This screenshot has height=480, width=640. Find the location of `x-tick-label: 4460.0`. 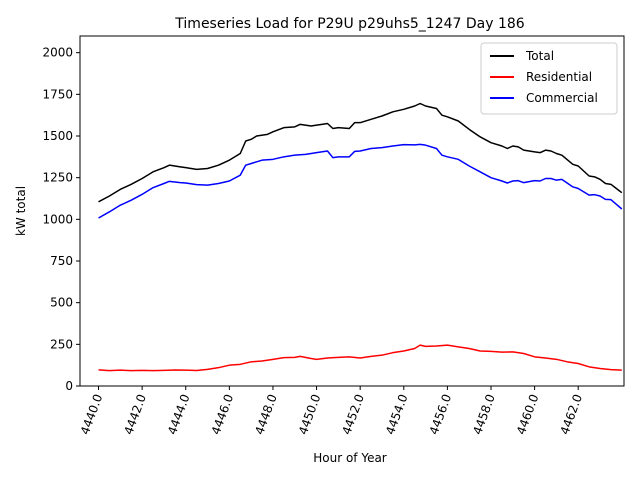

x-tick-label: 4460.0 is located at coordinates (528, 414).